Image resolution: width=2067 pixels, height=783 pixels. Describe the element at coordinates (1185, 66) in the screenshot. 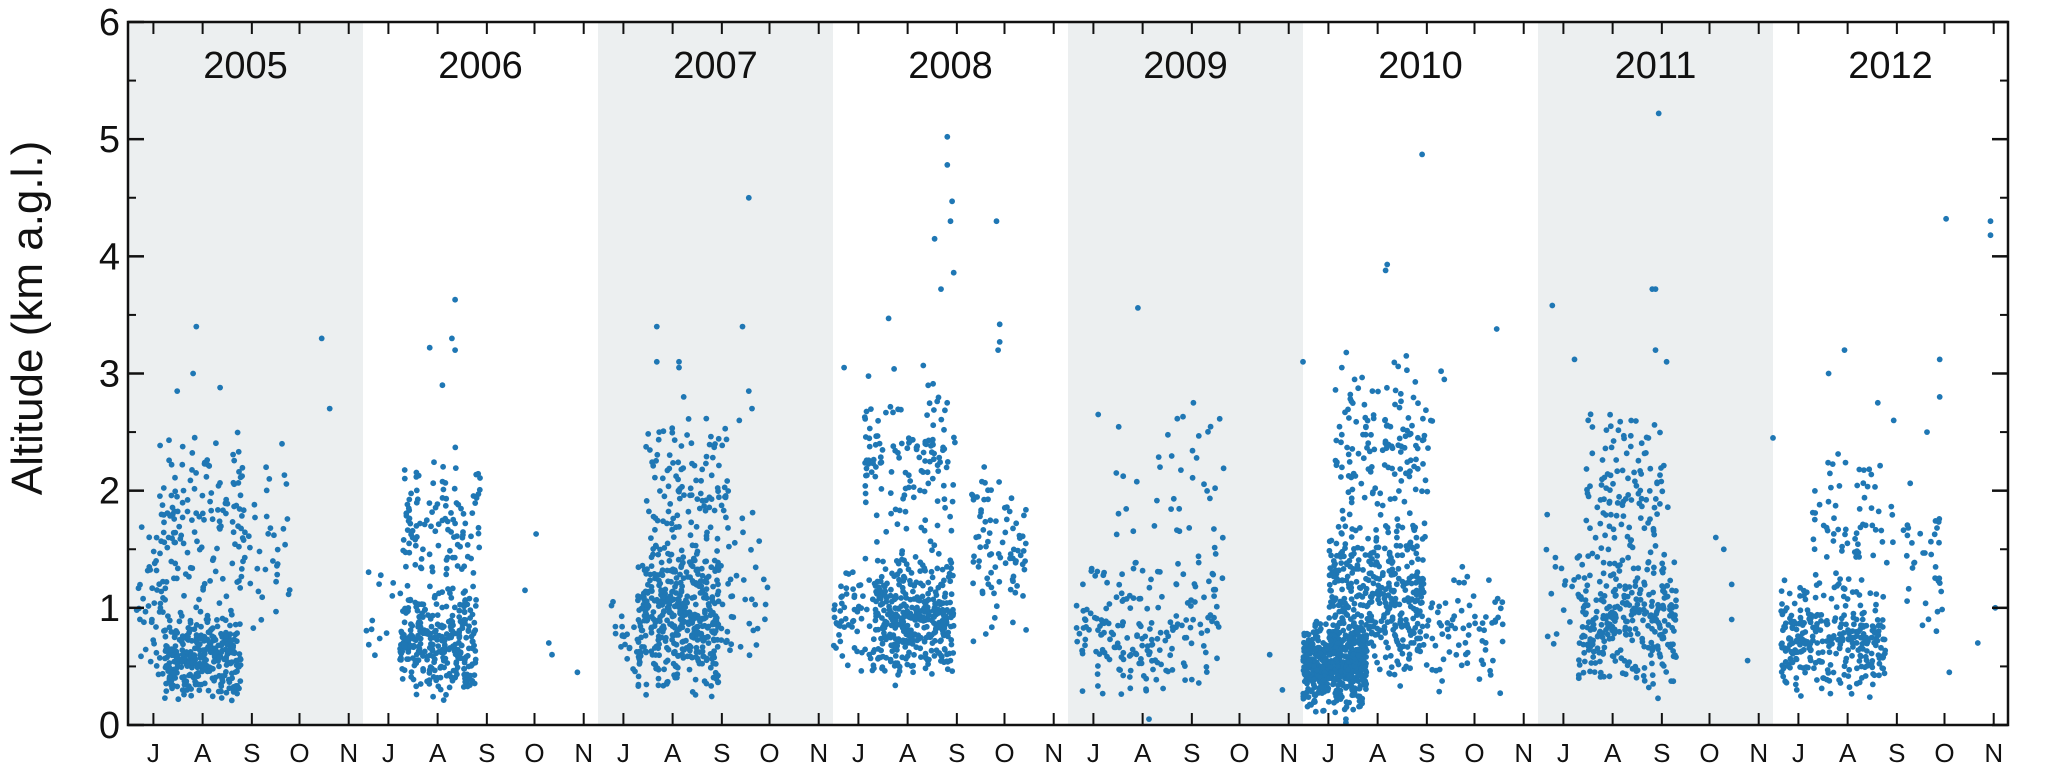

I see `year-label: 2009` at that location.